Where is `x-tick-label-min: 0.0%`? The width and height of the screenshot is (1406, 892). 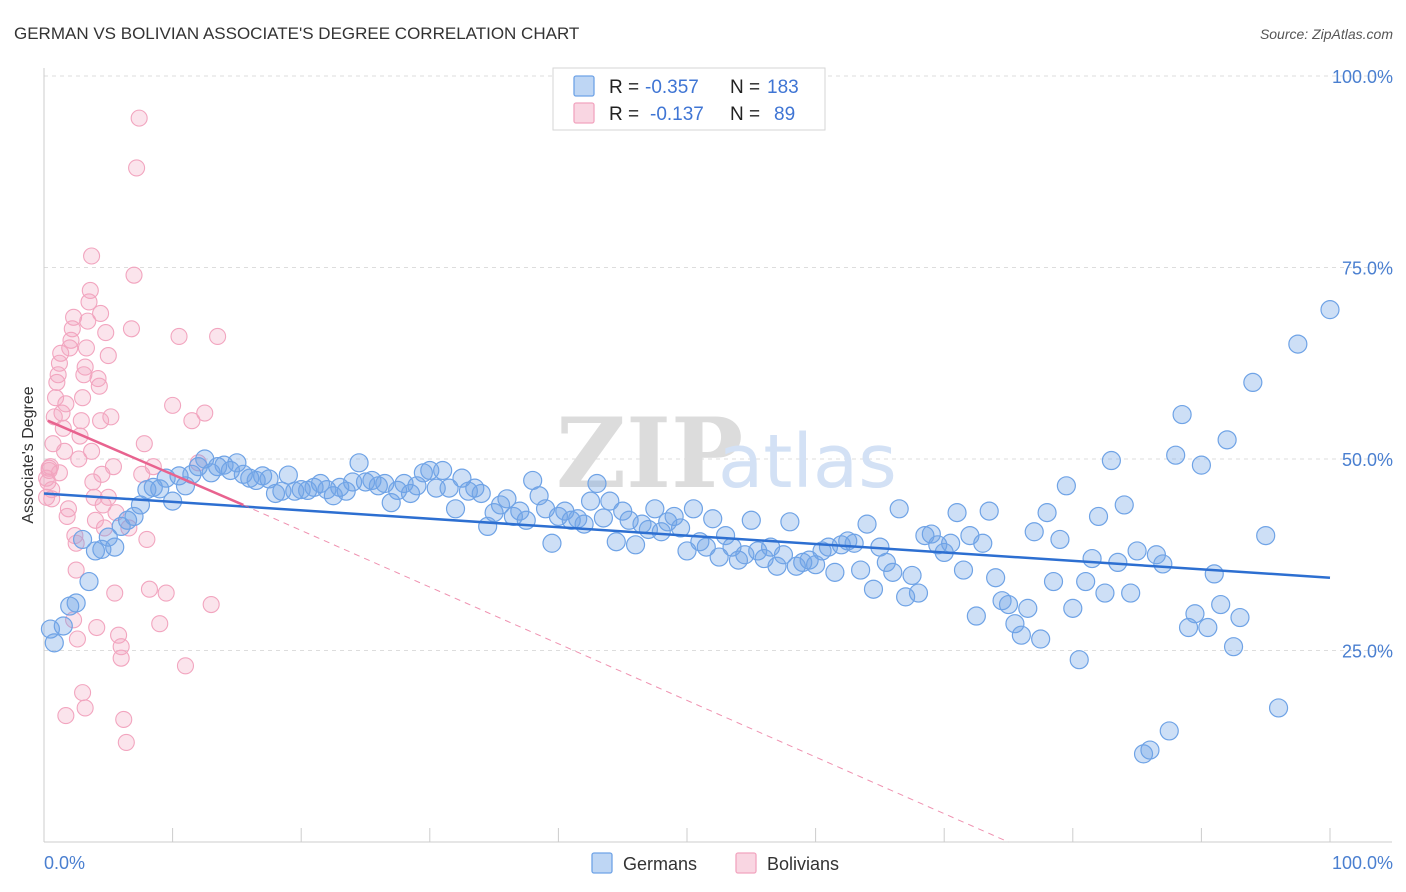 x-tick-label-min: 0.0% is located at coordinates (64, 863).